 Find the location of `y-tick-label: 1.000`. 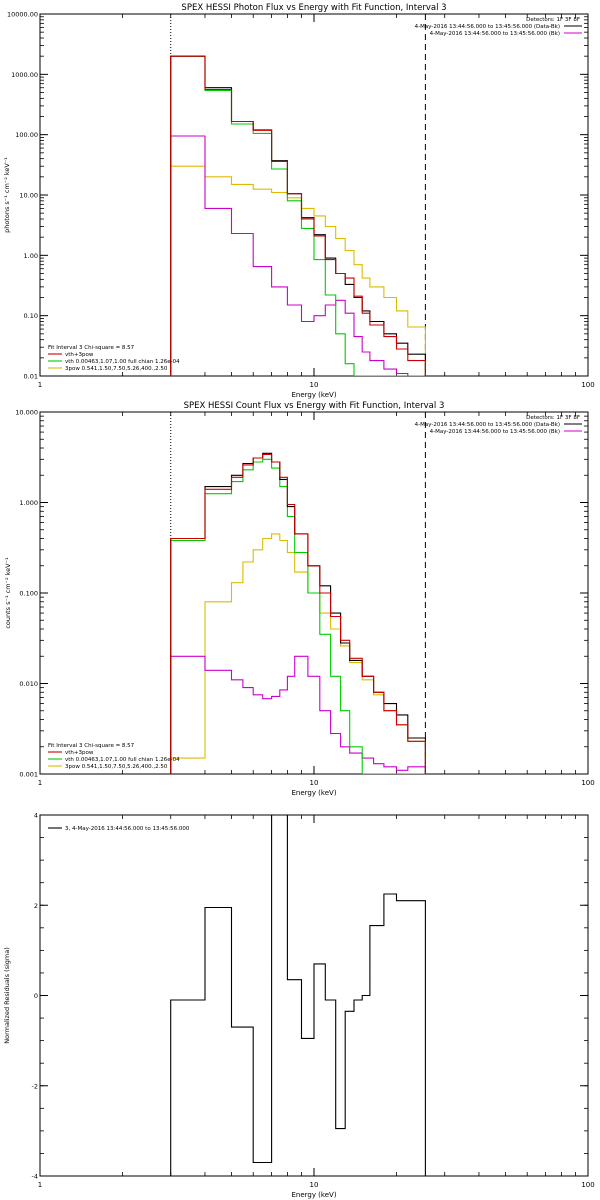

y-tick-label: 1.000 is located at coordinates (28, 503).